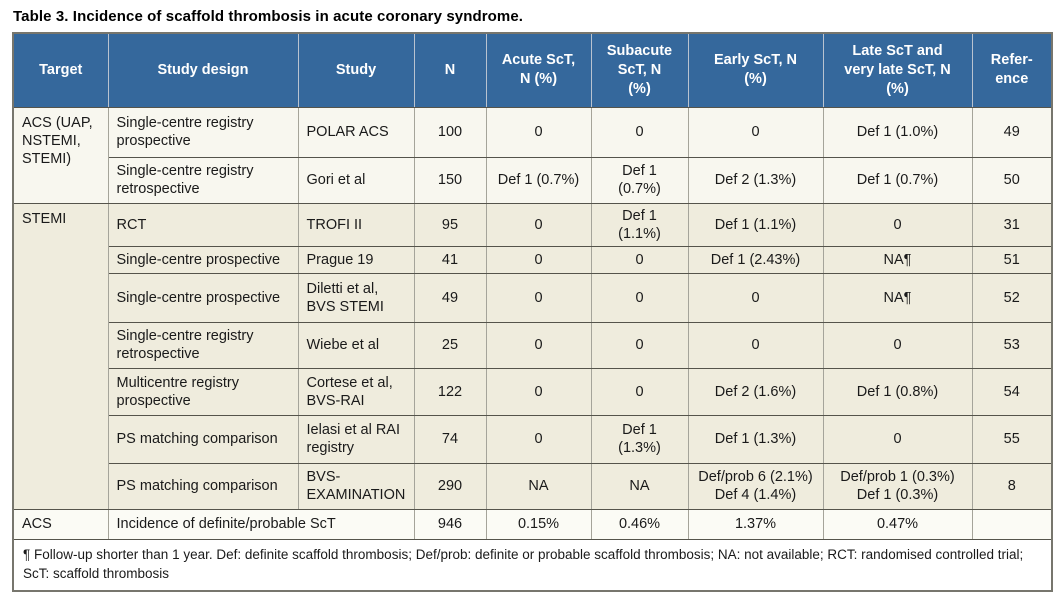 The height and width of the screenshot is (592, 1063). Describe the element at coordinates (450, 392) in the screenshot. I see `cell-n: 122` at that location.